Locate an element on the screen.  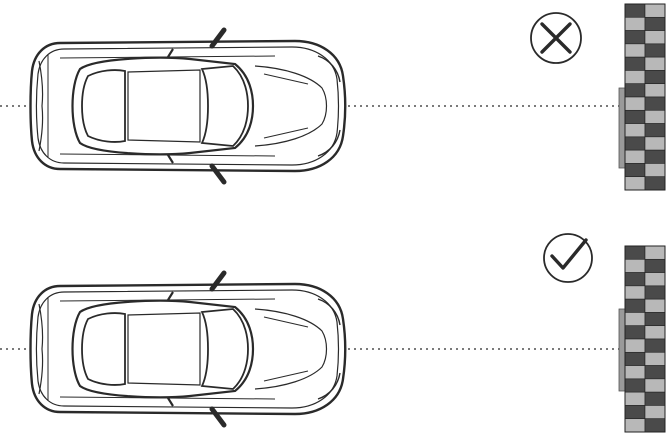
cross-icon is located at coordinates (556, 38).